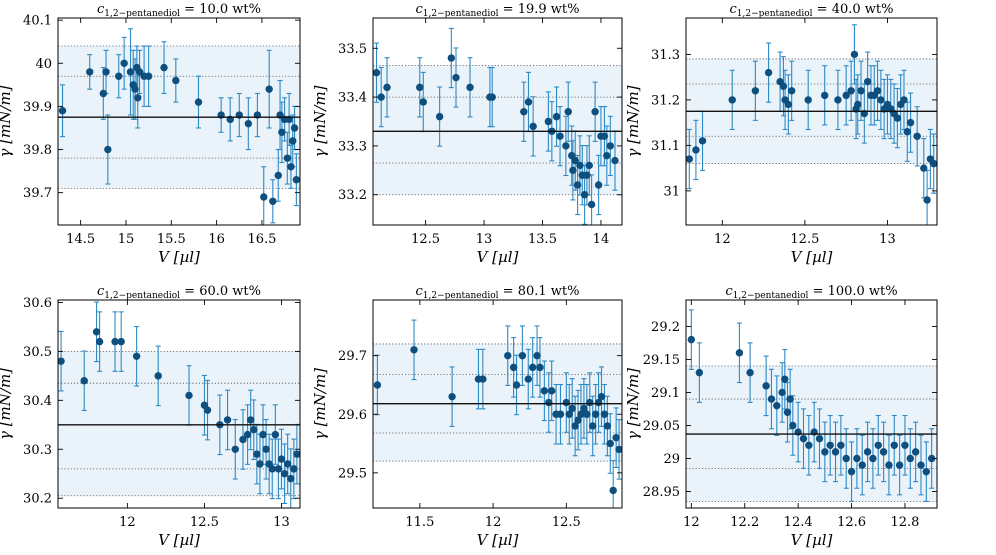 The image size is (996, 555). What do you see at coordinates (811, 292) in the screenshot?
I see `chart-title: c1,2−pentanediol = 100.0 wt%` at bounding box center [811, 292].